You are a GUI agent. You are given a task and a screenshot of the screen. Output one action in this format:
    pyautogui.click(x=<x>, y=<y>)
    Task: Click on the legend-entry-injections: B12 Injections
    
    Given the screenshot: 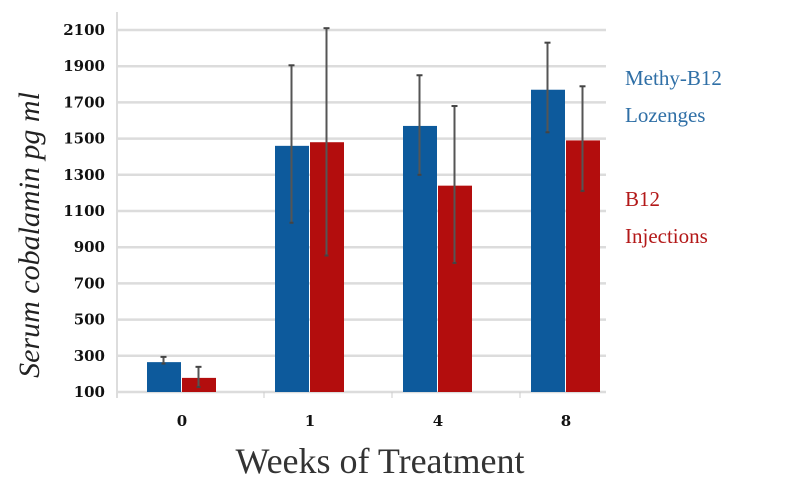 What is the action you would take?
    pyautogui.click(x=666, y=218)
    